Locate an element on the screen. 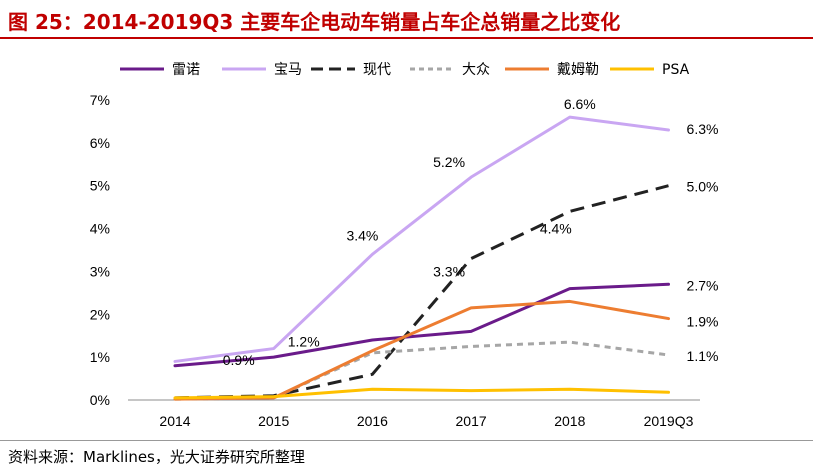 This screenshot has height=472, width=813. y-tick-label: 0% is located at coordinates (100, 400).